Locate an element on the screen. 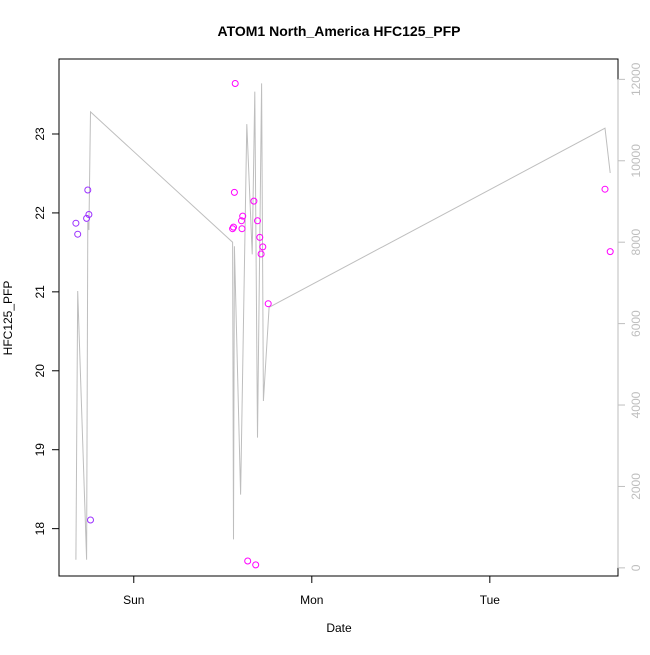 The height and width of the screenshot is (655, 650). chart-title: ATOM1 North_America HFC125_PFP is located at coordinates (339, 31).